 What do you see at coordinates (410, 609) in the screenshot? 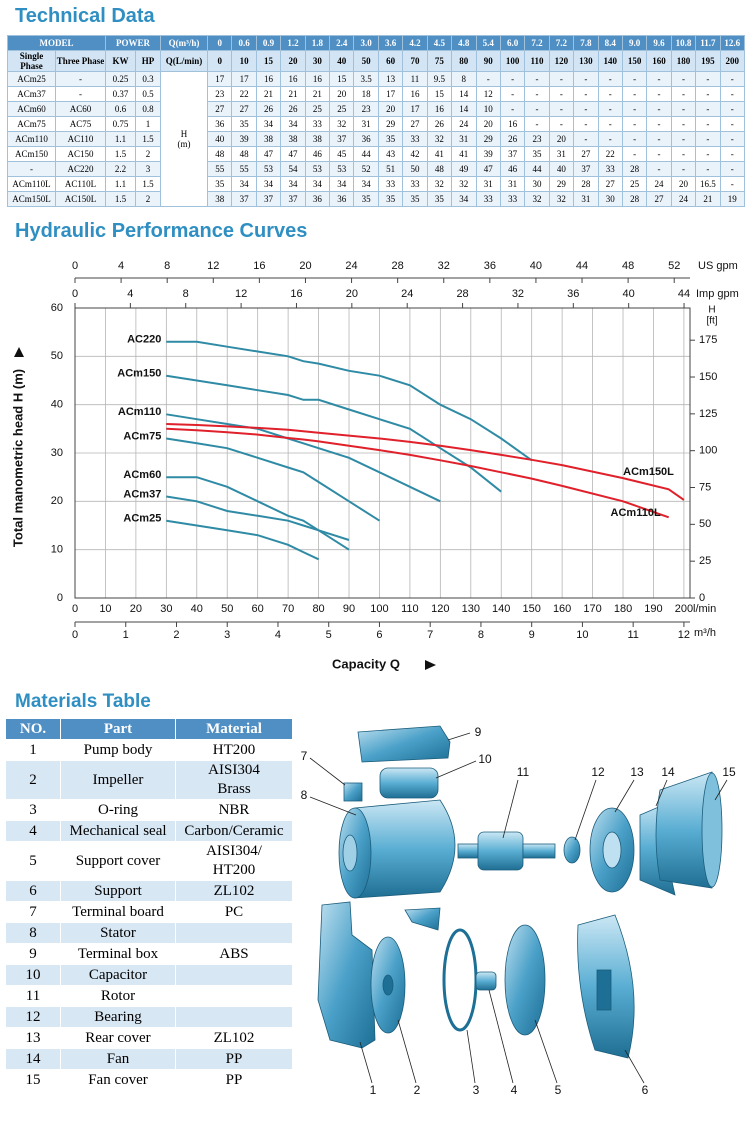
I see `x-tick-label: 110` at bounding box center [410, 609].